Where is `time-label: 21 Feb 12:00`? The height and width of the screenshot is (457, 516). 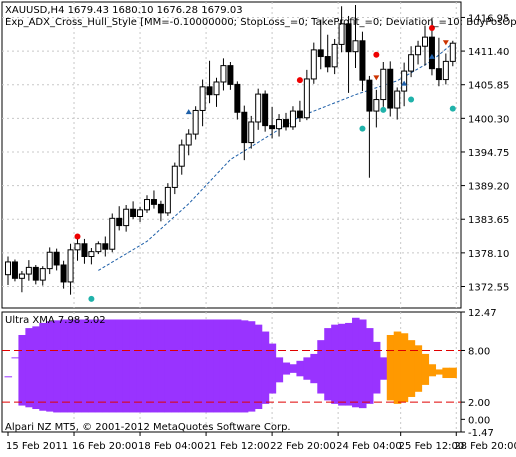
time-label: 21 Feb 12:00 is located at coordinates (237, 446).